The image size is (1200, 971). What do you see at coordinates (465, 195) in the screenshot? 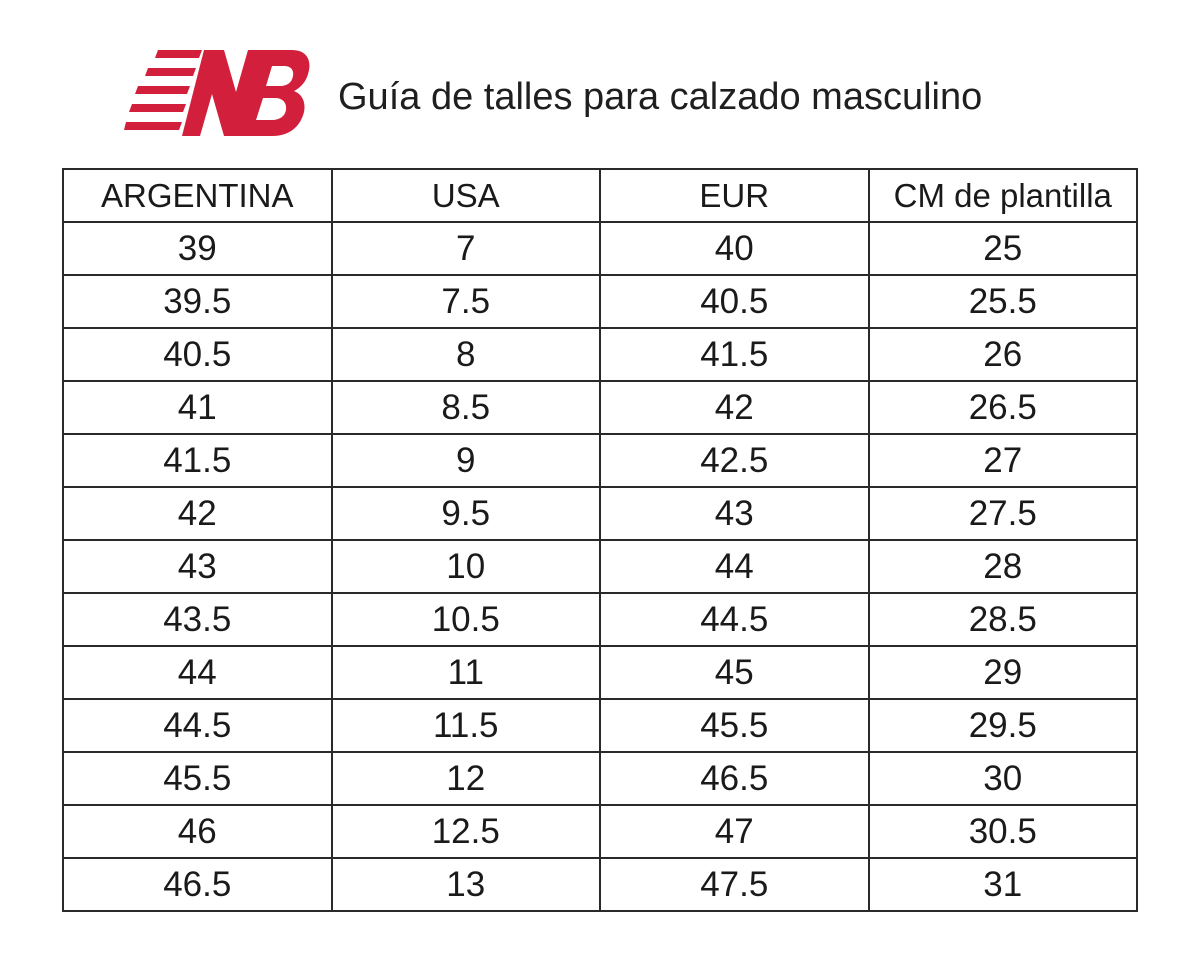
I see `column-header-usa: USA` at bounding box center [465, 195].